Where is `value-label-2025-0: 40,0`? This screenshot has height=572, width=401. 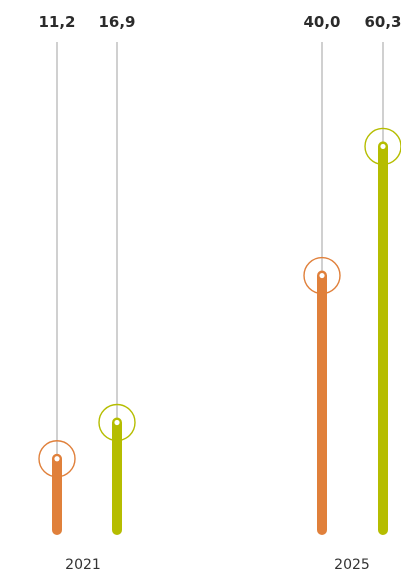 value-label-2025-0: 40,0 is located at coordinates (321, 22).